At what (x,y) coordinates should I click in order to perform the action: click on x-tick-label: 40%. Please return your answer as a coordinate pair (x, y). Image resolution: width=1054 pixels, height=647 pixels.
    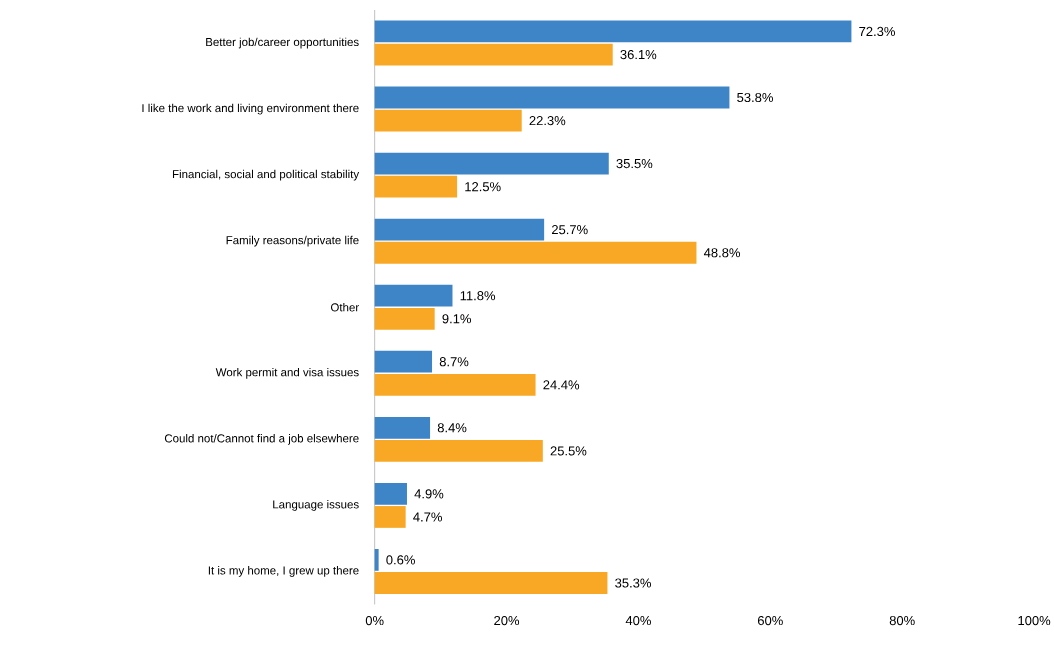
    Looking at the image, I should click on (638, 620).